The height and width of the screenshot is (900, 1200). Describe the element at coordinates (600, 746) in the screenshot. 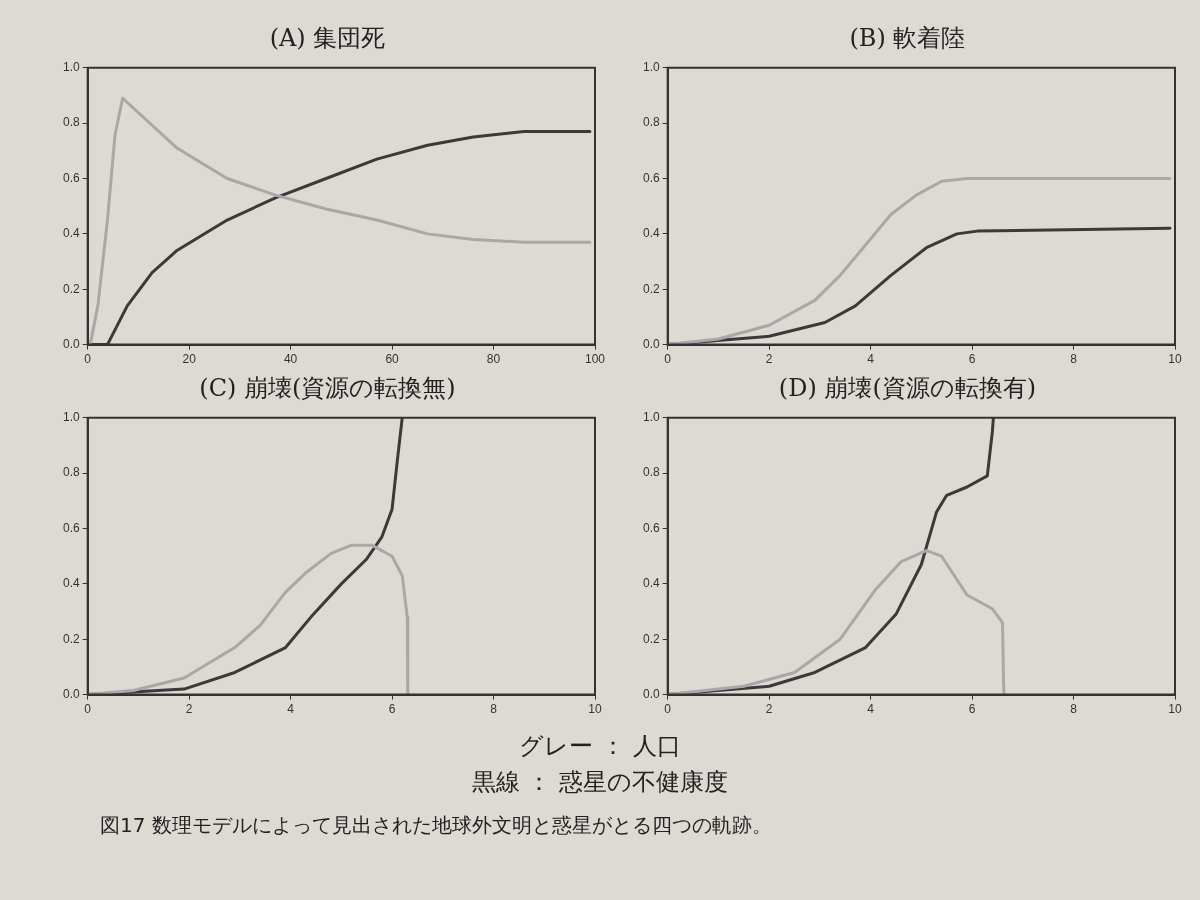

I see `text: グレー ： 人口` at that location.